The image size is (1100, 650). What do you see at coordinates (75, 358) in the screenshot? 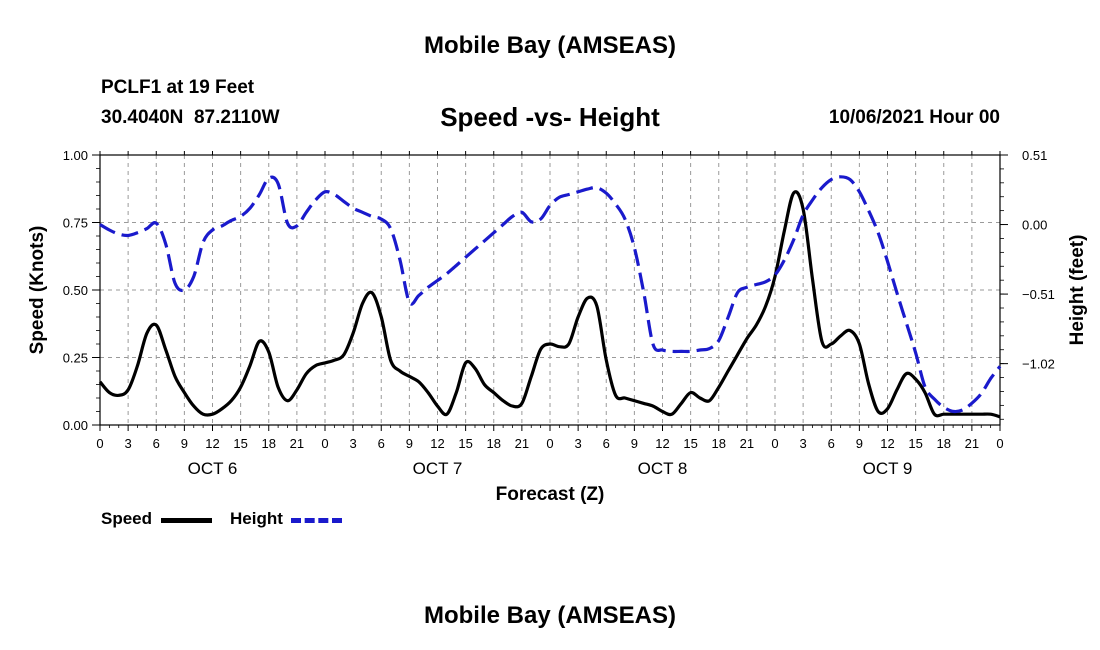
I see `y-left-tick-label: 0.25` at bounding box center [75, 358].